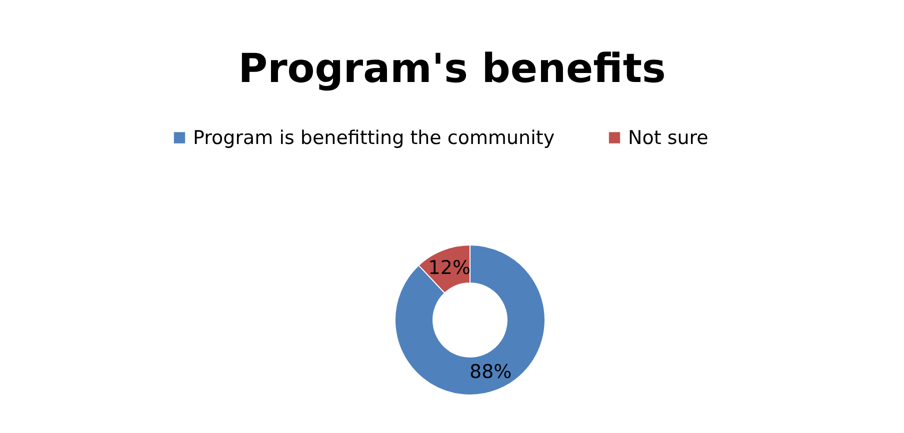 The height and width of the screenshot is (433, 904). I want to click on data-label: 88%, so click(491, 372).